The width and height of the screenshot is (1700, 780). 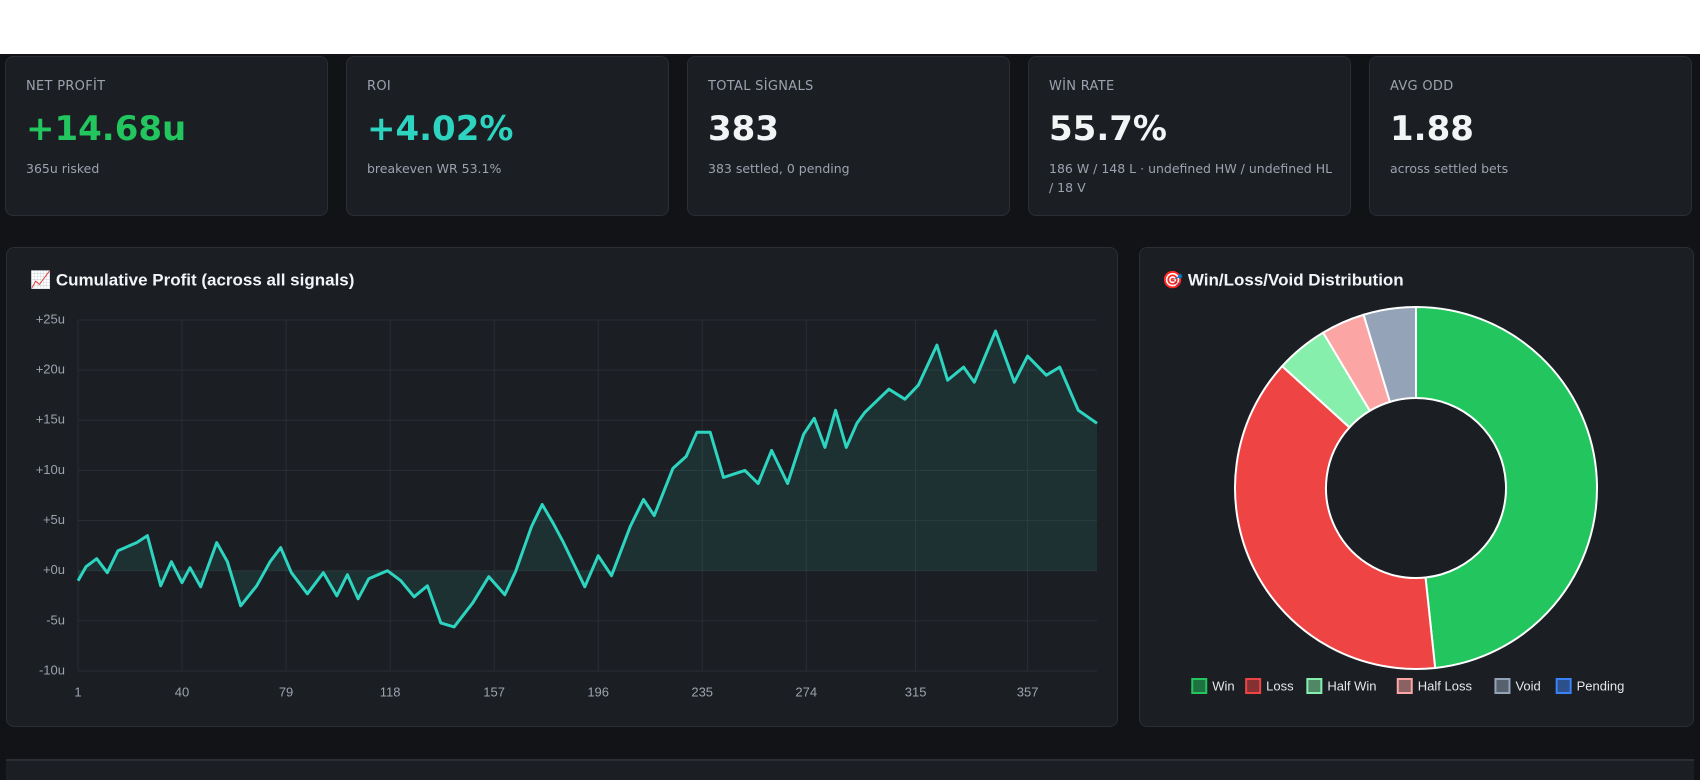 What do you see at coordinates (598, 691) in the screenshot?
I see `x-tick-label: 196` at bounding box center [598, 691].